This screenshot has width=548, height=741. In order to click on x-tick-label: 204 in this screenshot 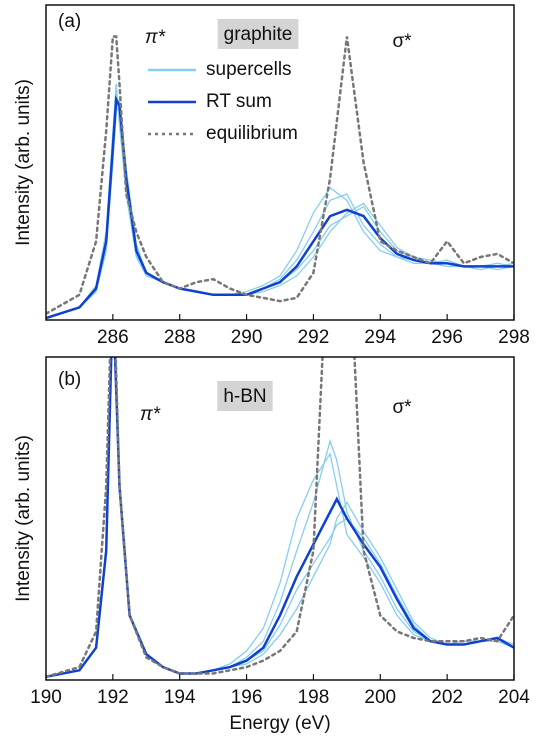, I will do `click(514, 697)`.